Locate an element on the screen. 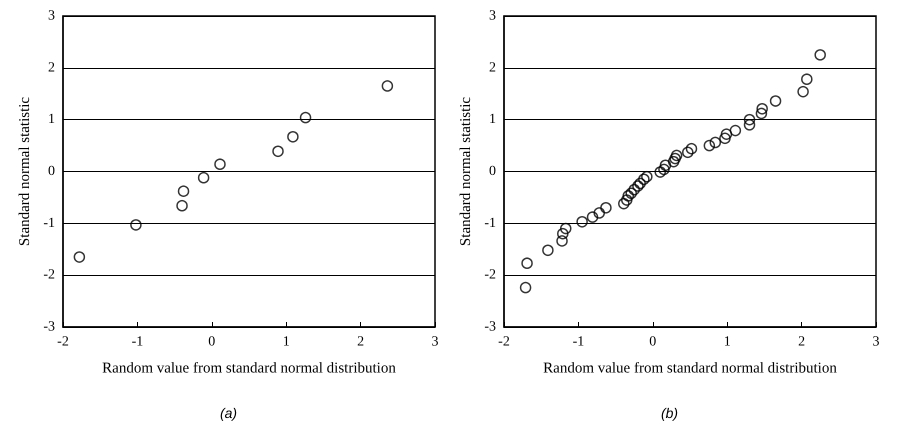 This screenshot has height=427, width=899. text: (a) is located at coordinates (229, 413).